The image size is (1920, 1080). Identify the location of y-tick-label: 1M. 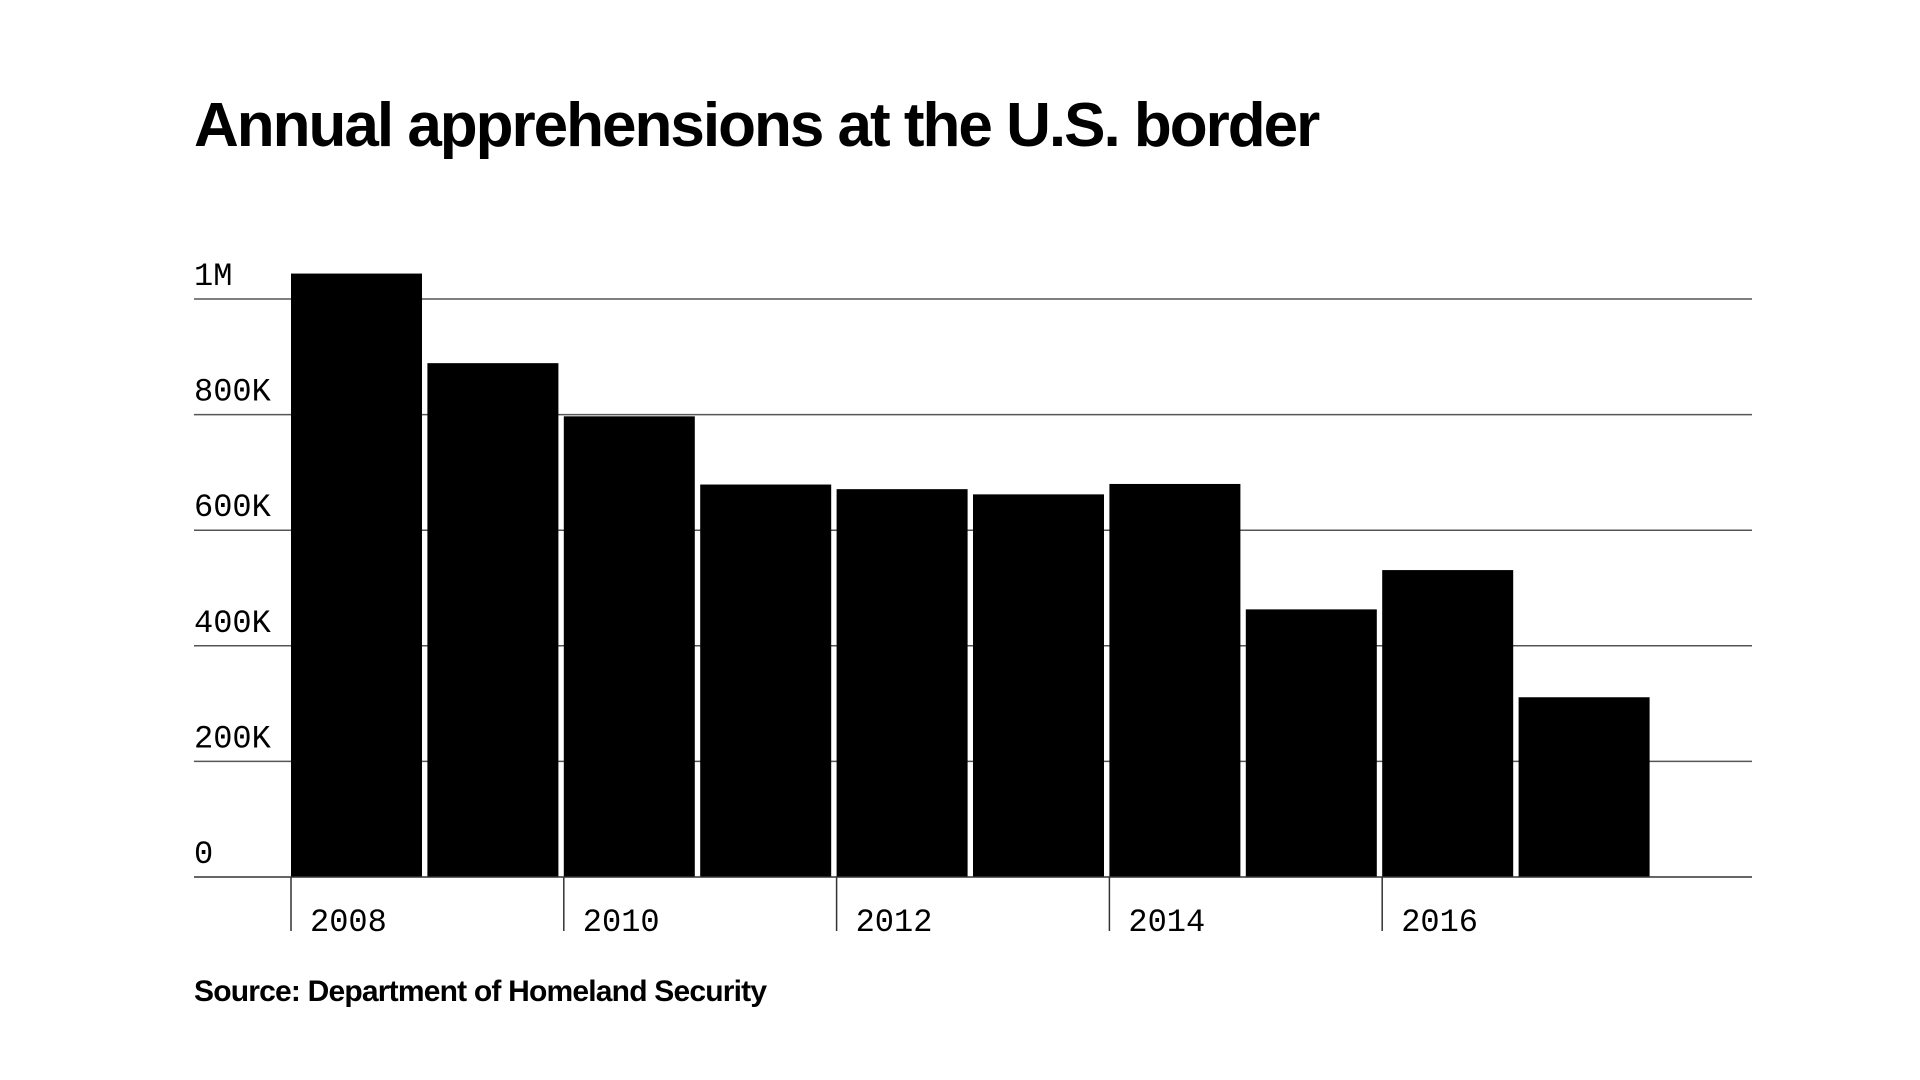
(213, 276).